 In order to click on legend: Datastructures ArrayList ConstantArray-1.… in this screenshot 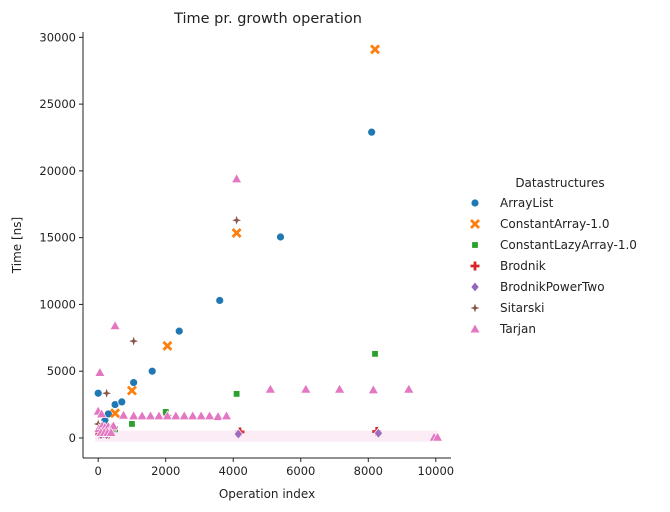, I will do `click(553, 256)`.